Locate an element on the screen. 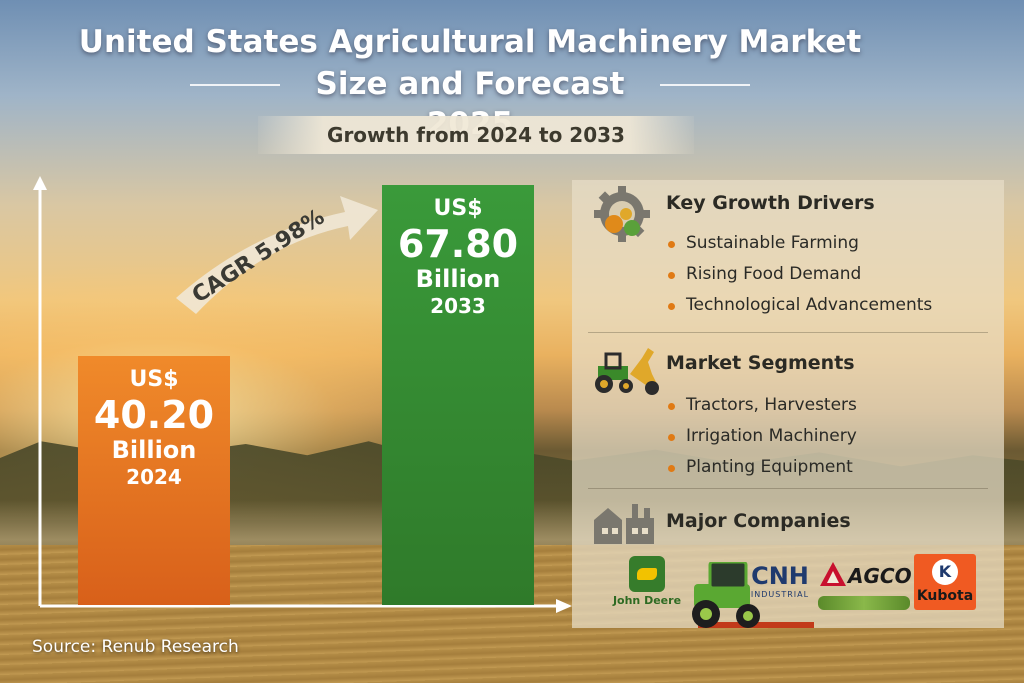 Image resolution: width=1024 pixels, height=683 pixels. bar-value-label: 67.80 is located at coordinates (458, 244).